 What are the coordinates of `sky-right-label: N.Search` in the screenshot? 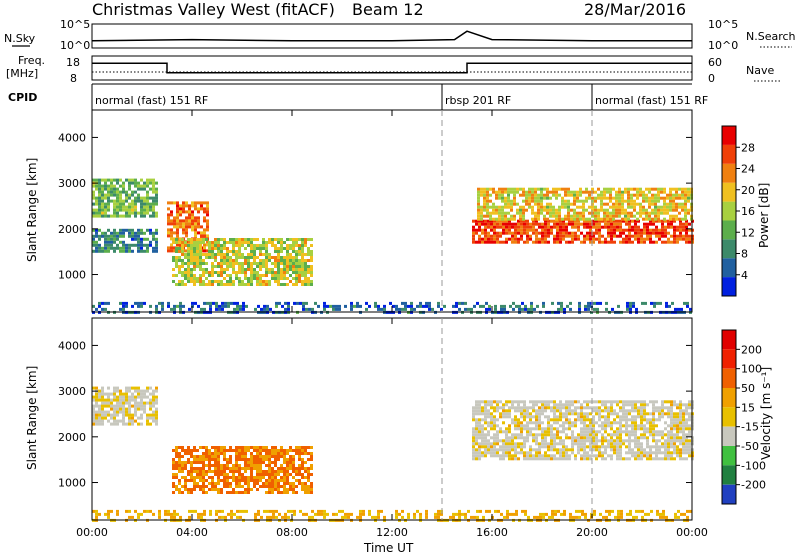 It's located at (771, 36).